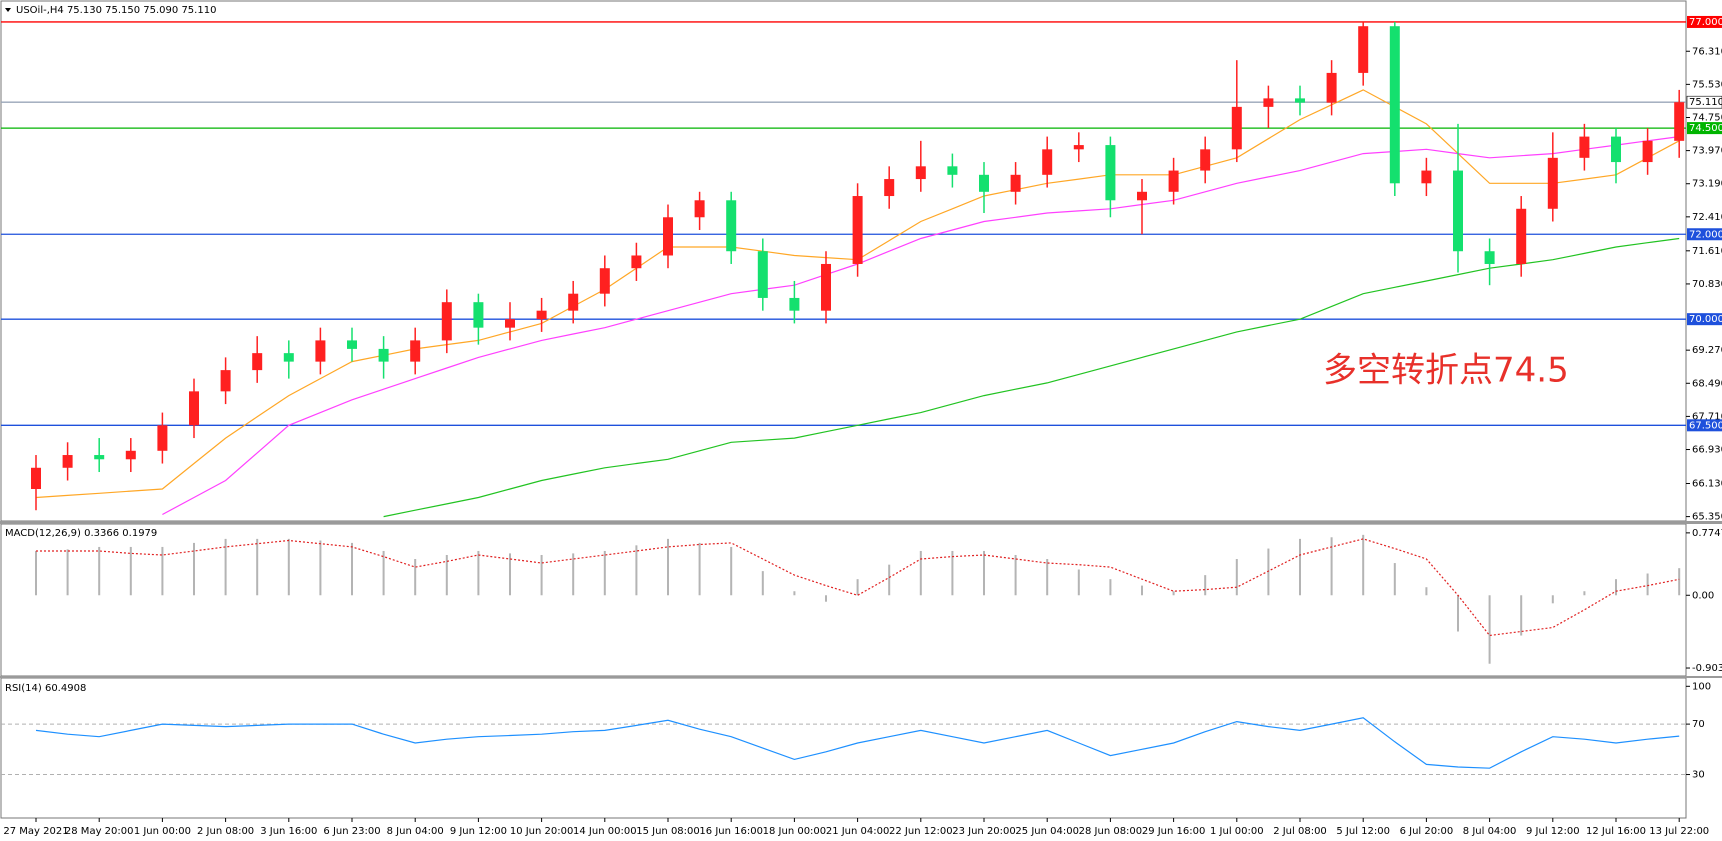 This screenshot has height=841, width=1722. I want to click on price-label: 75.110, so click(1705, 102).